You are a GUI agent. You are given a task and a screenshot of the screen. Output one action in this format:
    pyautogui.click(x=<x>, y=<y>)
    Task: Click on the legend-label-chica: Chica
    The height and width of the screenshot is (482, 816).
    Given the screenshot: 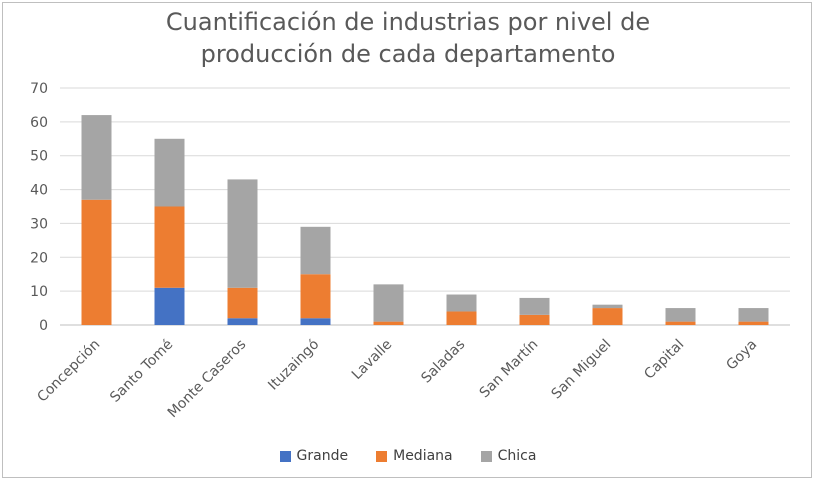 What is the action you would take?
    pyautogui.click(x=517, y=456)
    